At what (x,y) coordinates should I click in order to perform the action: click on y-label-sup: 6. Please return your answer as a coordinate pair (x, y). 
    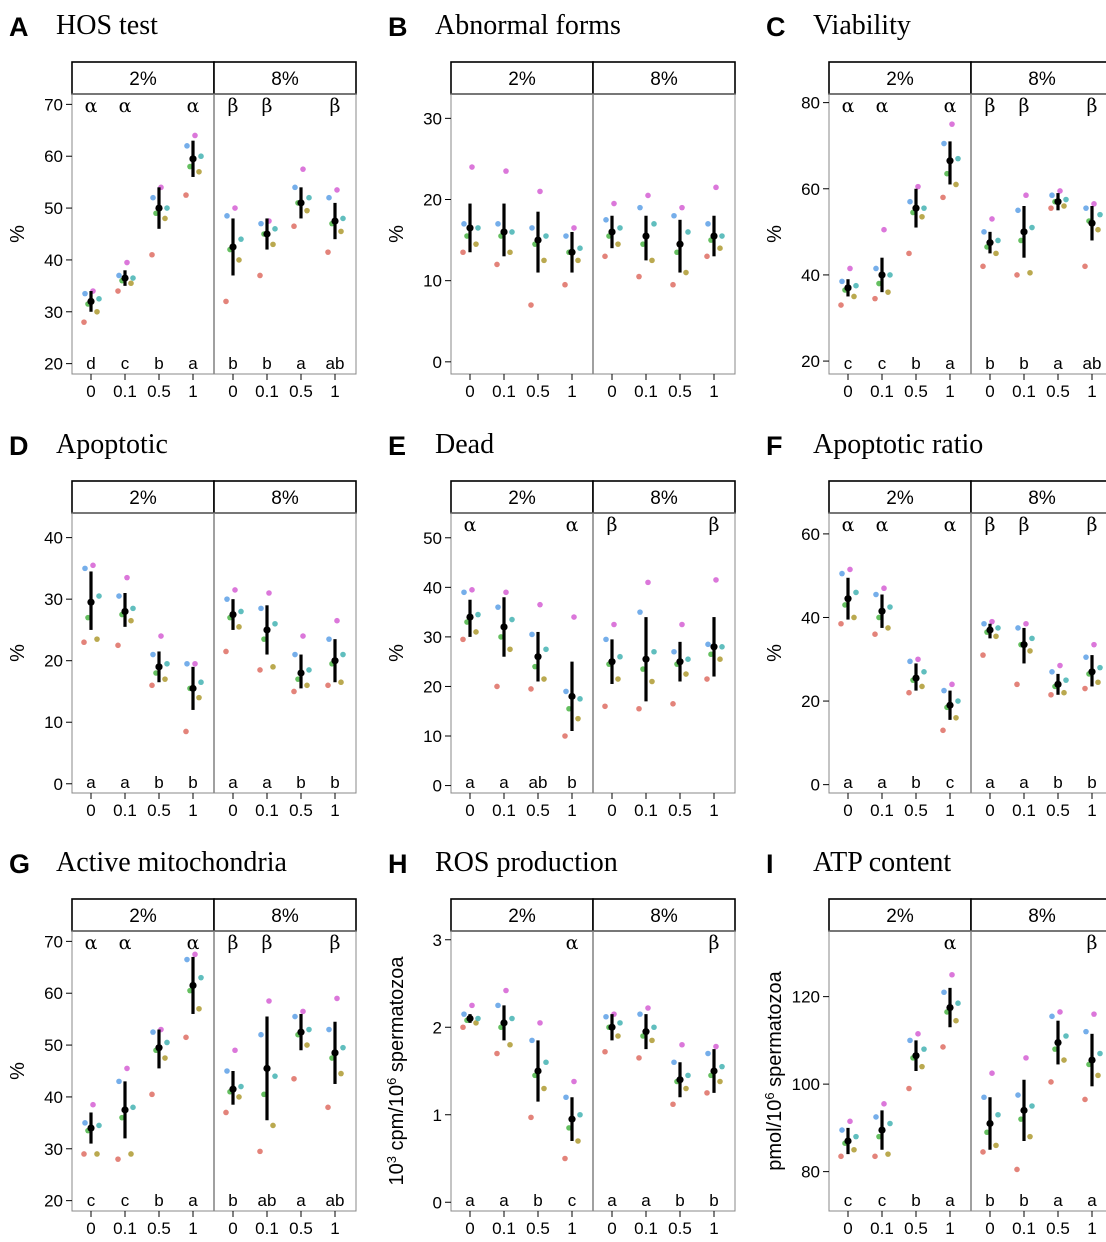
    Looking at the image, I should click on (769, 1095).